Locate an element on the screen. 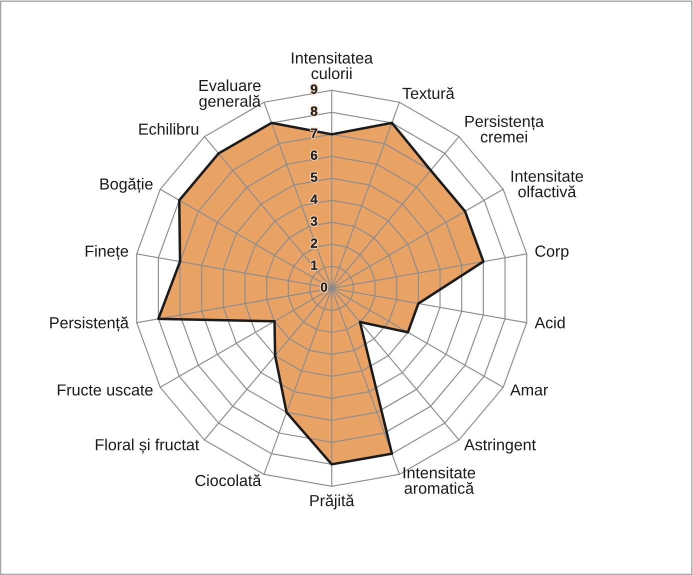  spoke-label: Amar is located at coordinates (529, 390).